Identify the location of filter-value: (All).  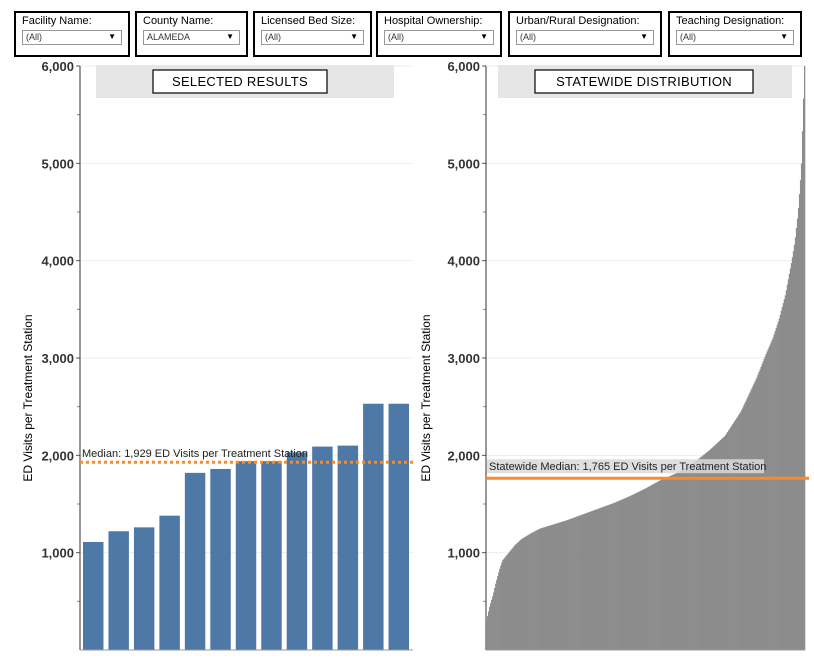
(688, 37).